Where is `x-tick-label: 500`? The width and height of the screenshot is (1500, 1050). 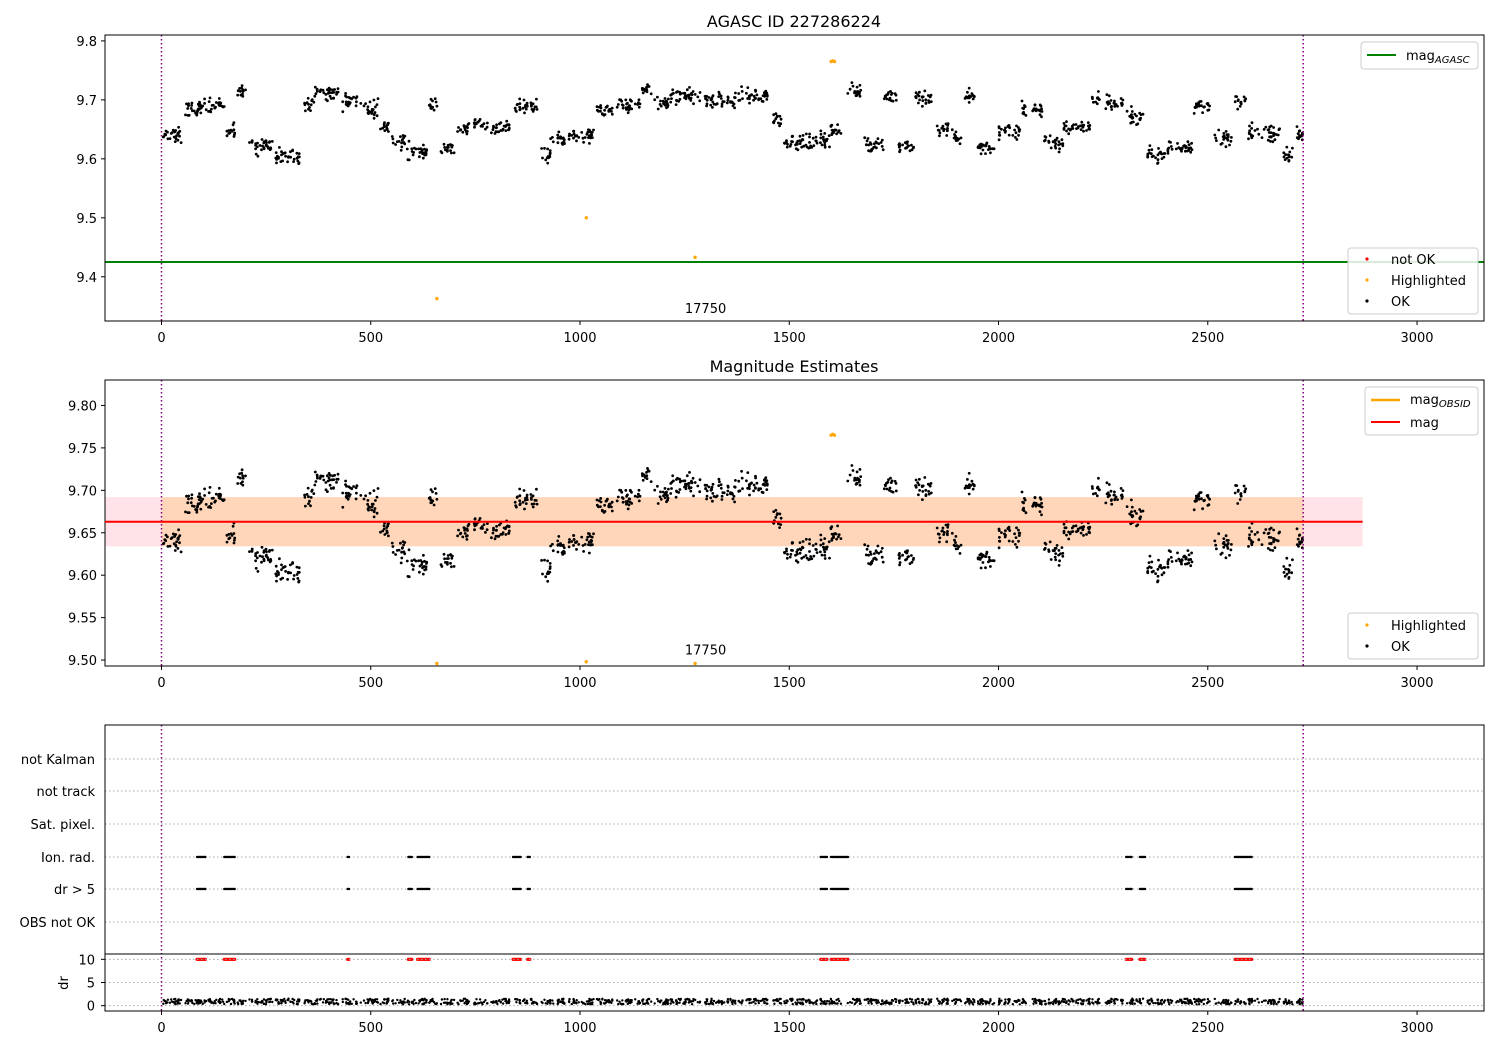 x-tick-label: 500 is located at coordinates (370, 338).